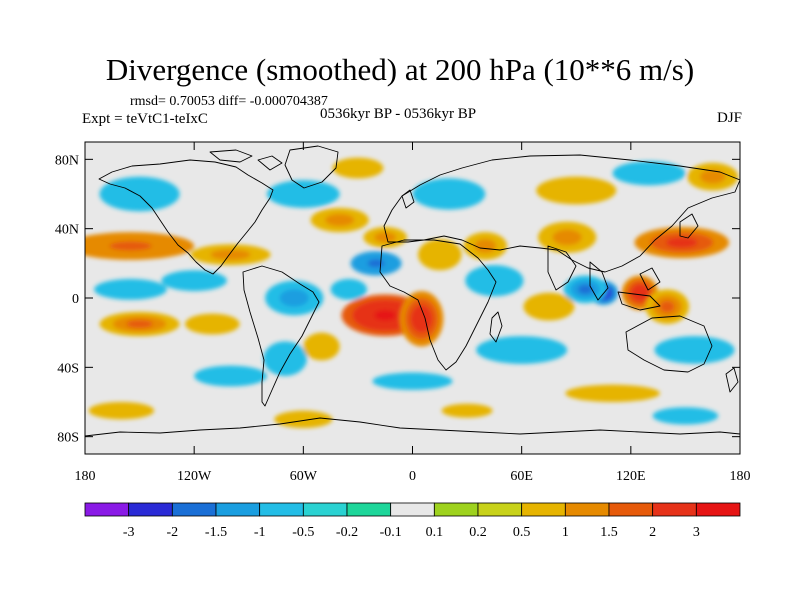 The height and width of the screenshot is (600, 800). I want to click on colorbar-label-10: 1, so click(565, 532).